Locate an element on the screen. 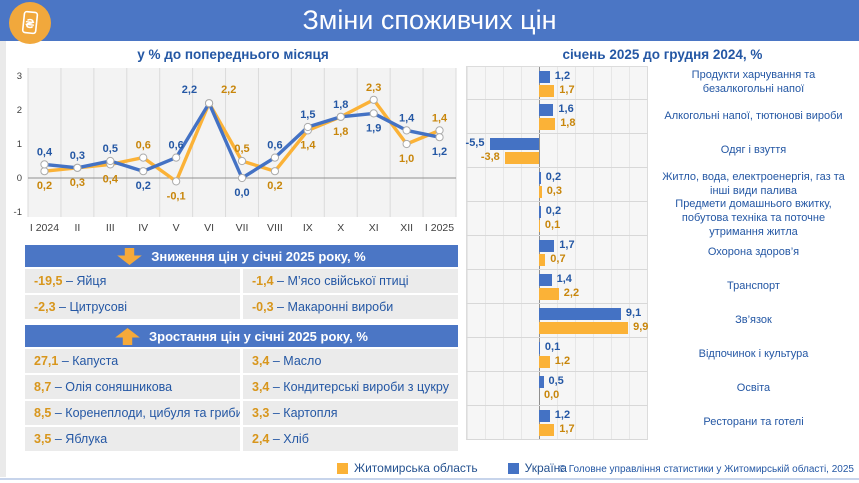 The image size is (859, 483). item-value: 3,5 is located at coordinates (43, 439).